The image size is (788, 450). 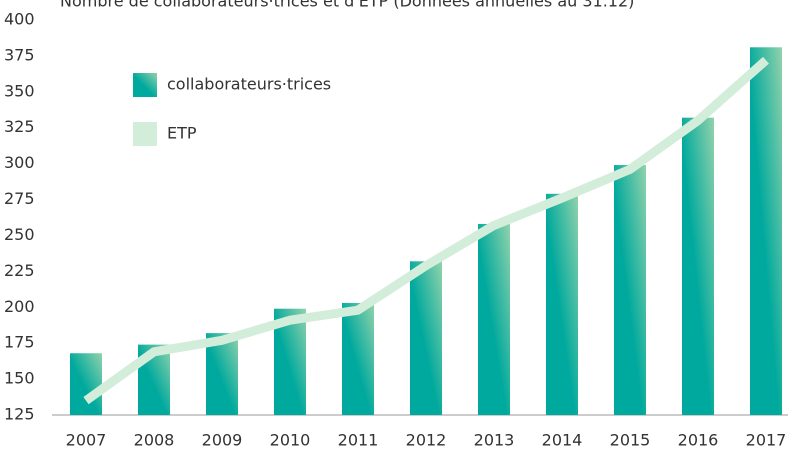 I want to click on y-tick-label: 300, so click(x=19, y=162).